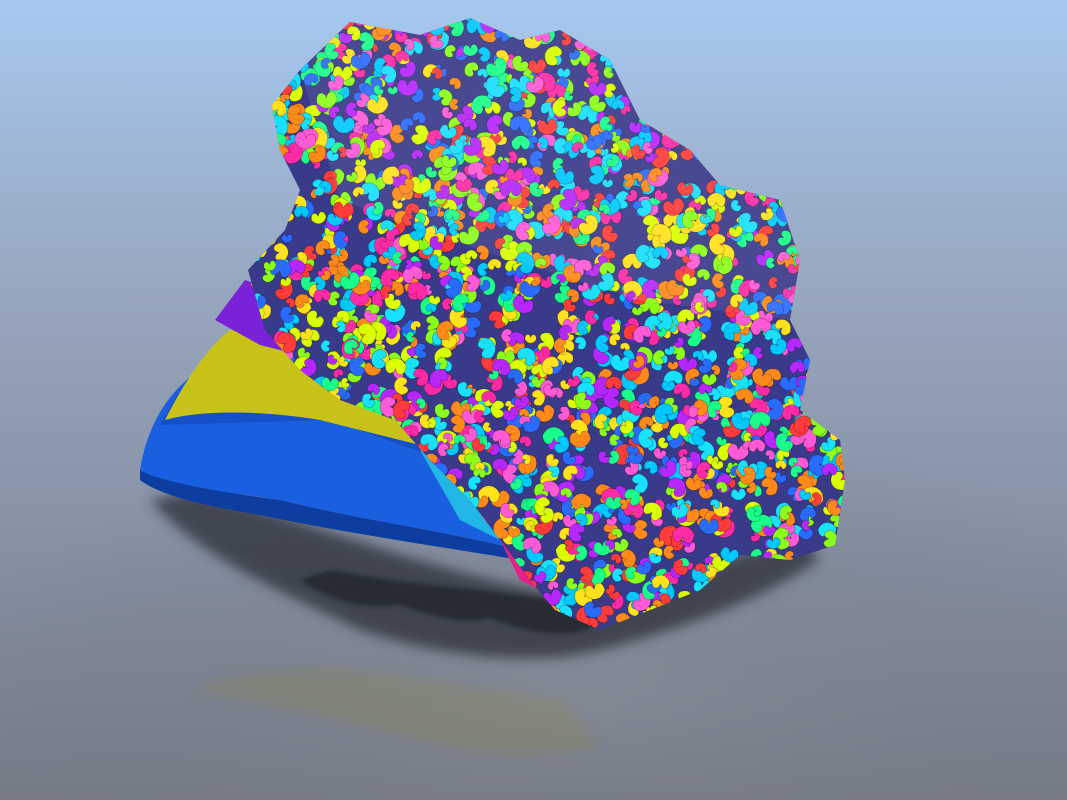 Image resolution: width=1067 pixels, height=800 pixels. I want to click on object-shadow, so click(485, 574).